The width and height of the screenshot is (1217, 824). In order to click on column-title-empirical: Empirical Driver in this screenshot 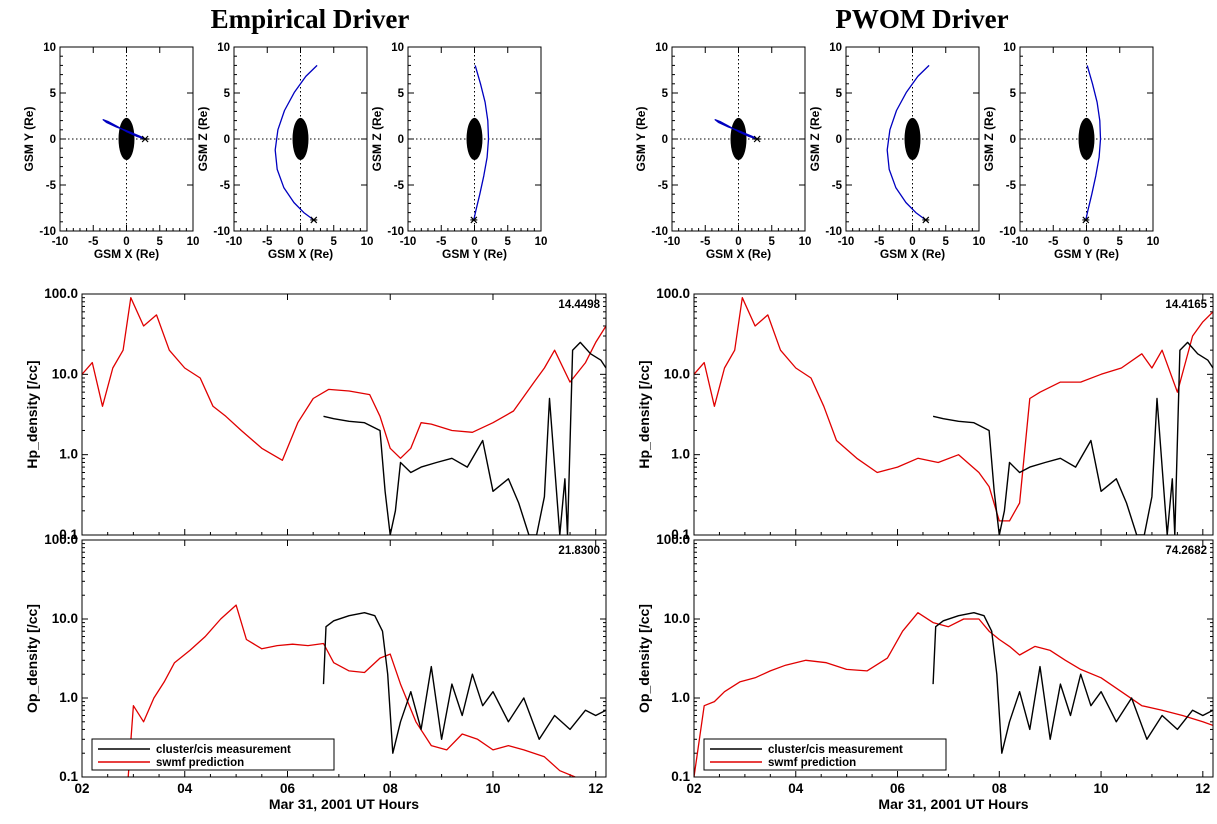, I will do `click(310, 19)`.